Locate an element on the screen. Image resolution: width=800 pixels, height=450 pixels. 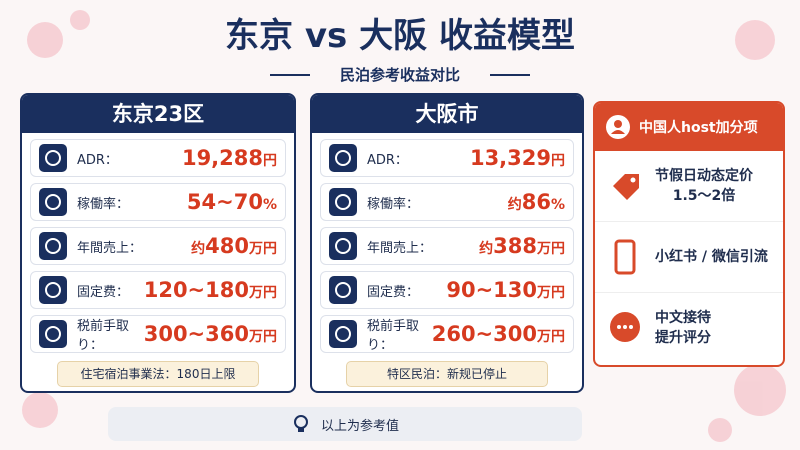
metric-row: 固定费： 90~130万円 is located at coordinates (447, 290).